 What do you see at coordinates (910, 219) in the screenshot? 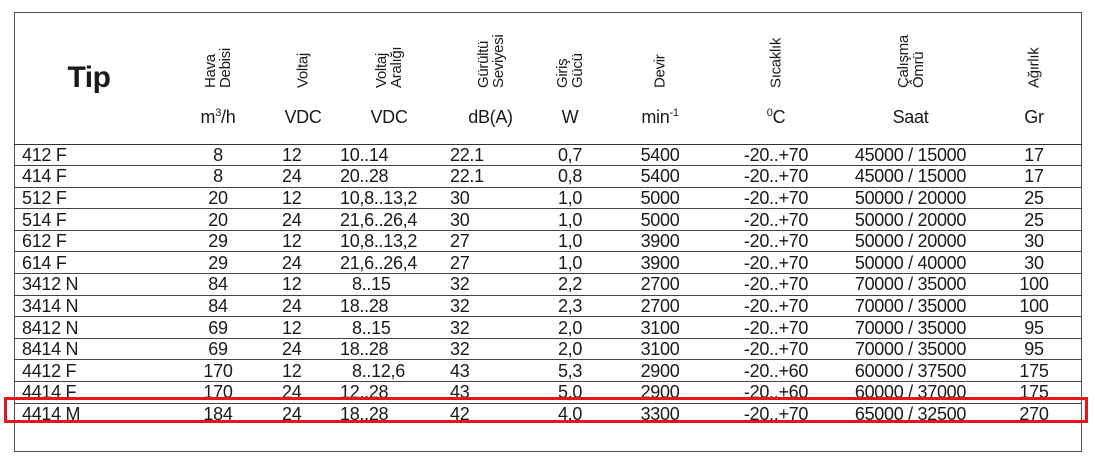
I see `cell-calisma-omru: 50000 / 20000` at bounding box center [910, 219].